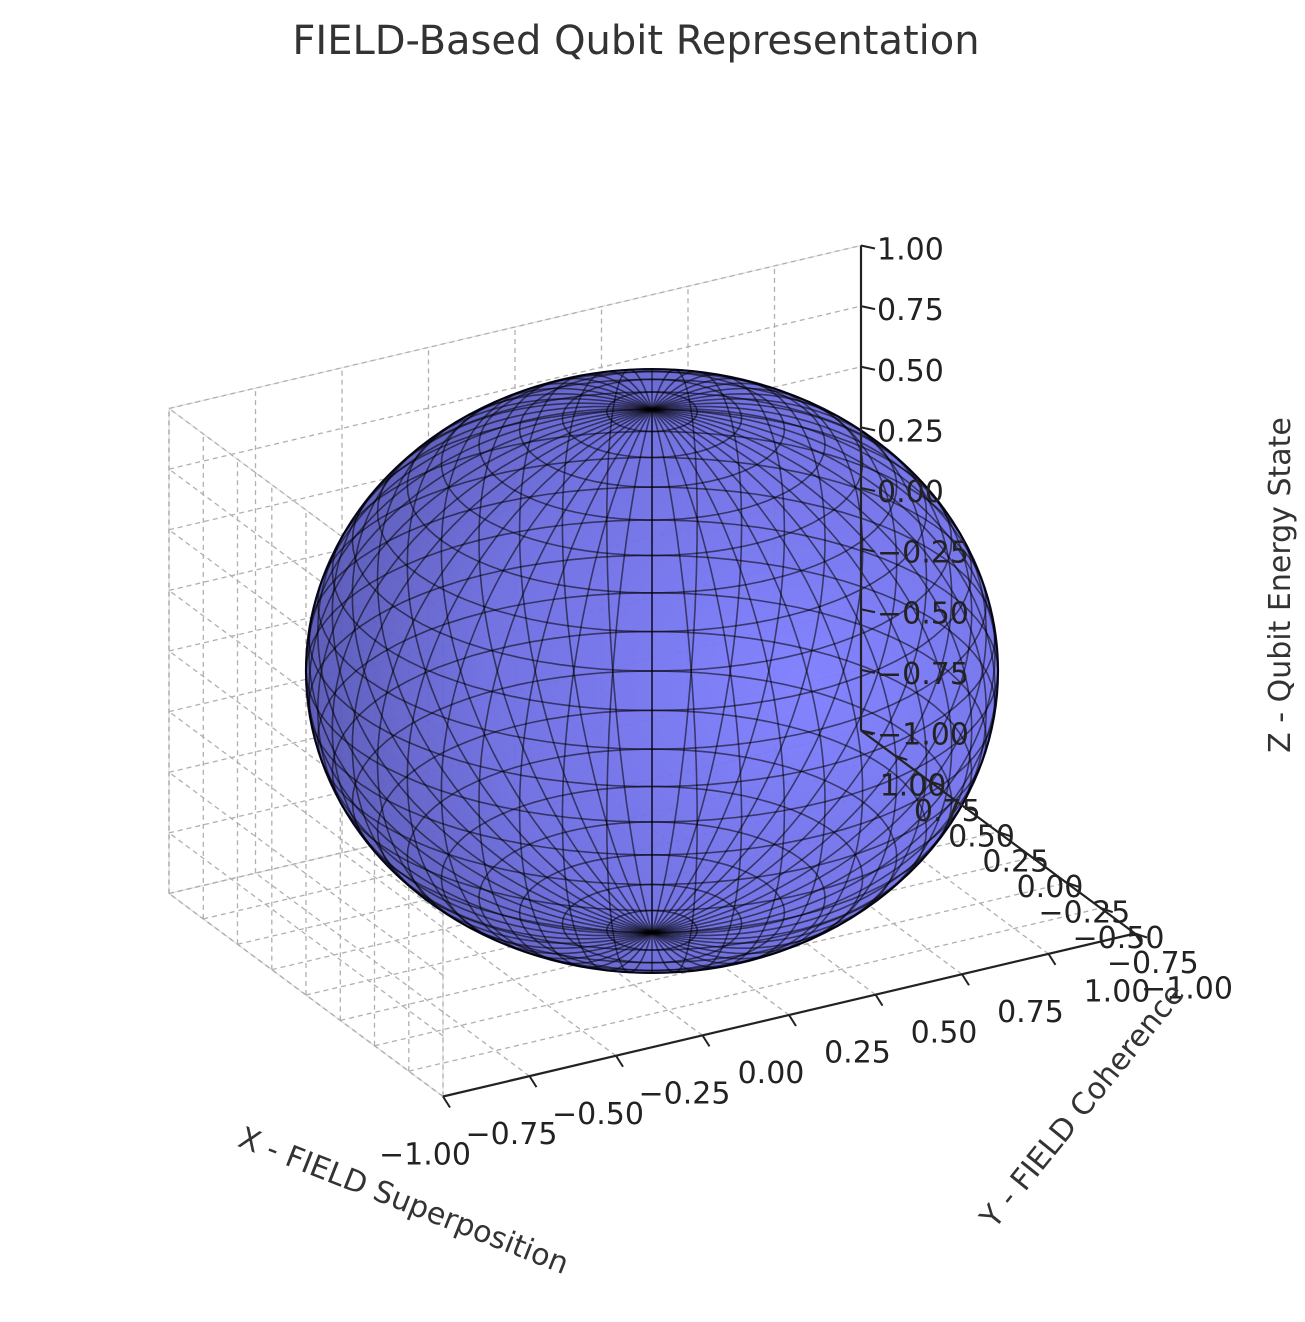 The image size is (1305, 1322). Describe the element at coordinates (685, 1093) in the screenshot. I see `x-tick-label: −0.25` at that location.